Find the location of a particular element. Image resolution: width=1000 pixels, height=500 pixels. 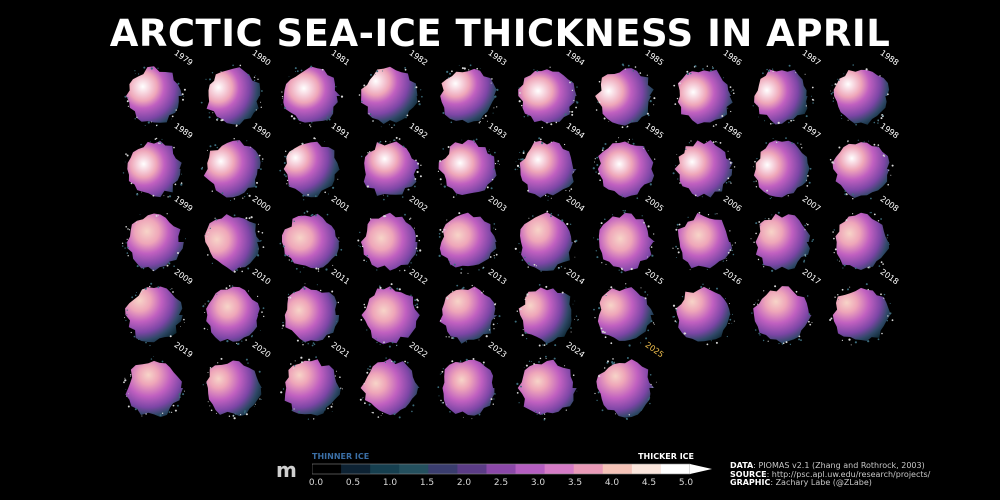

map-panel-1982: 1982 is located at coordinates (393, 90).